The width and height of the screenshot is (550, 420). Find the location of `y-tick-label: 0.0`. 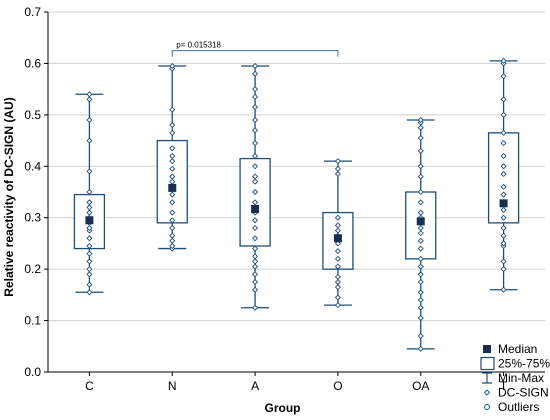

y-tick-label: 0.0 is located at coordinates (32, 372).